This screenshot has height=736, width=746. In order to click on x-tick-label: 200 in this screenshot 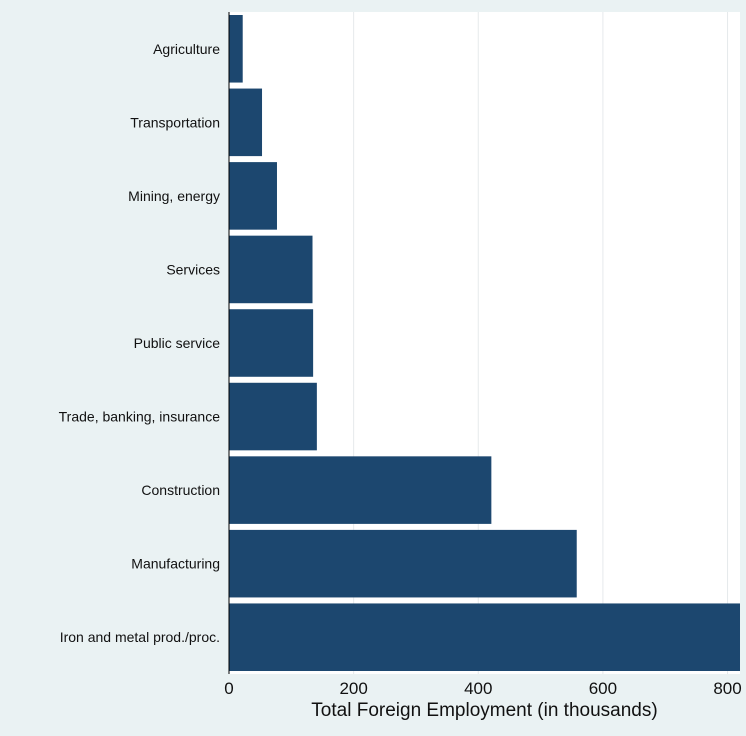, I will do `click(353, 688)`.